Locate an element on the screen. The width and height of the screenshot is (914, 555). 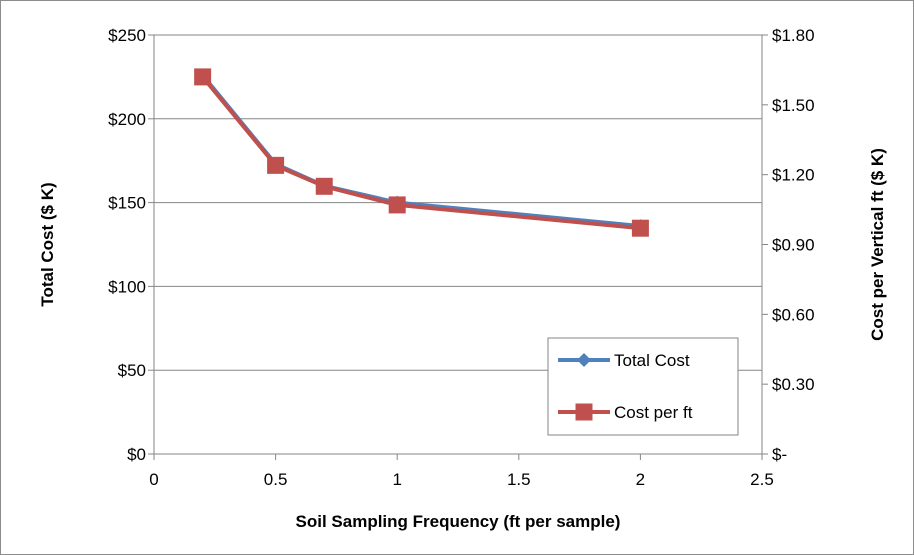
y-tick-label: $200 is located at coordinates (127, 119).